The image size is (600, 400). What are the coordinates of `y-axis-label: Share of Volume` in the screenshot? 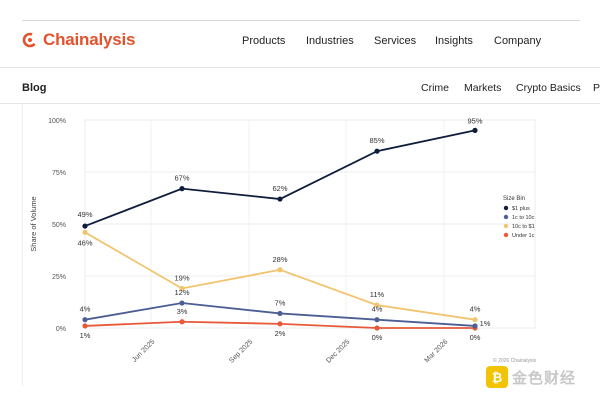 It's located at (33, 223).